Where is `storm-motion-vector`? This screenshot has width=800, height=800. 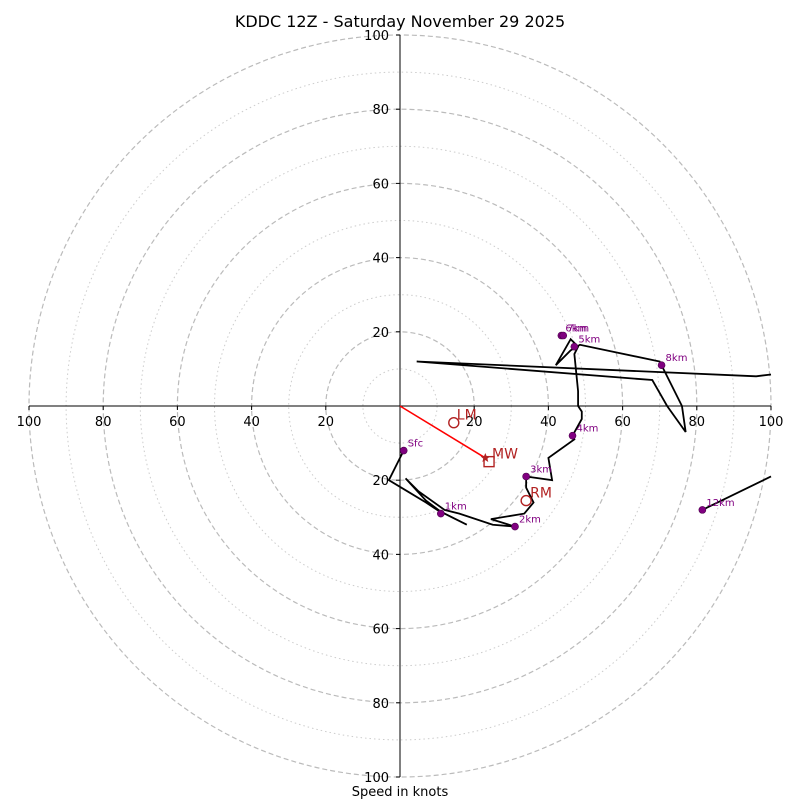
storm-motion-vector is located at coordinates (442, 432).